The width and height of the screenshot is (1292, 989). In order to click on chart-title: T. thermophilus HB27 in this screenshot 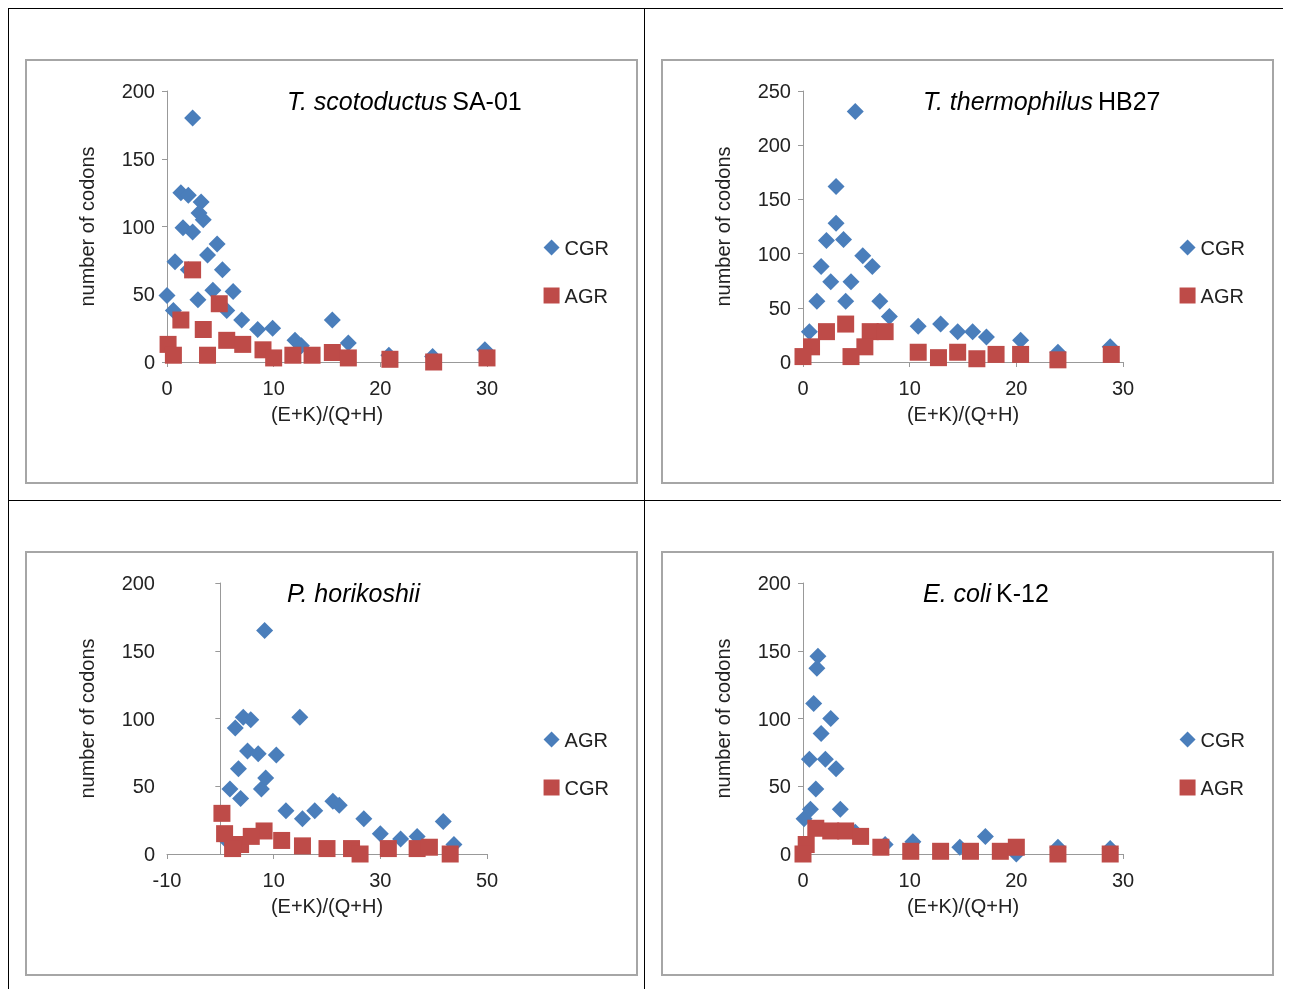, I will do `click(1042, 100)`.